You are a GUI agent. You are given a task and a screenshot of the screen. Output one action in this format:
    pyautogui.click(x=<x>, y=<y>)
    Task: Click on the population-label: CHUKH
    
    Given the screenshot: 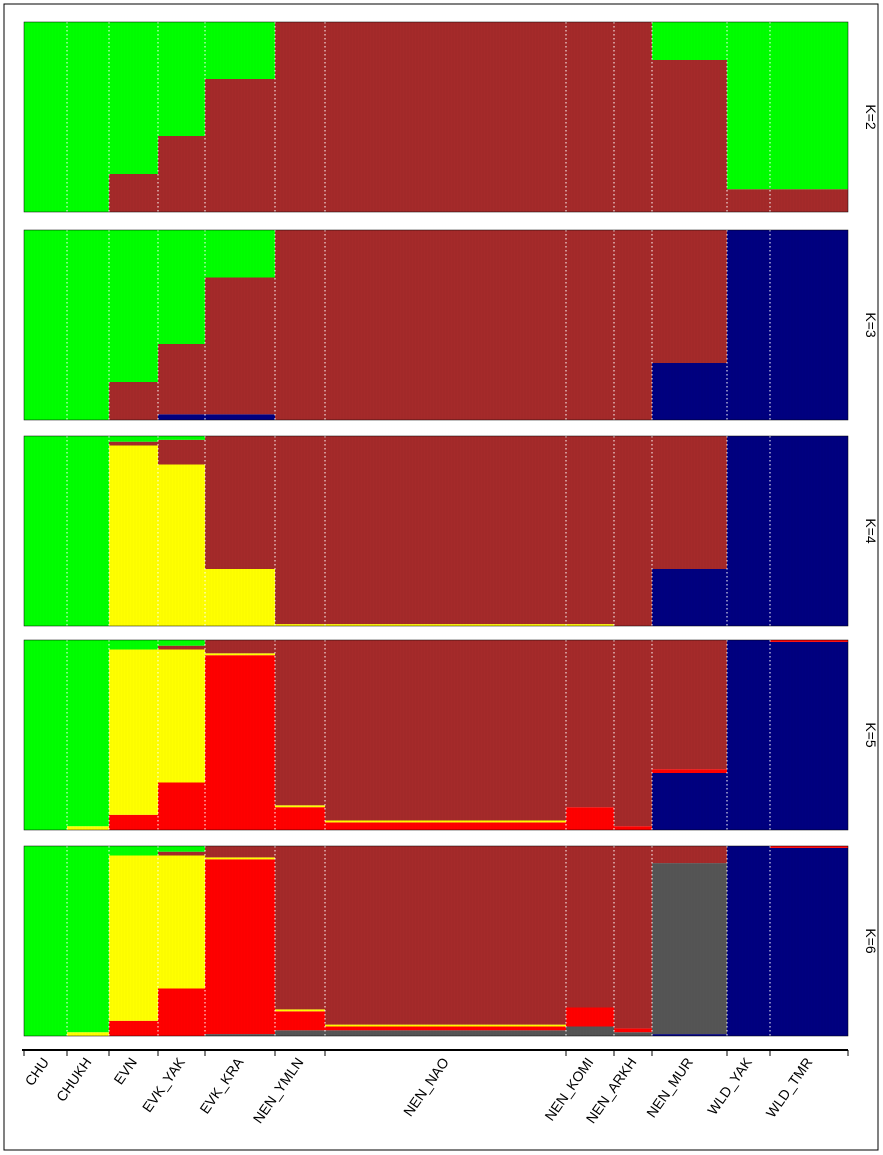 What is the action you would take?
    pyautogui.click(x=74, y=1080)
    